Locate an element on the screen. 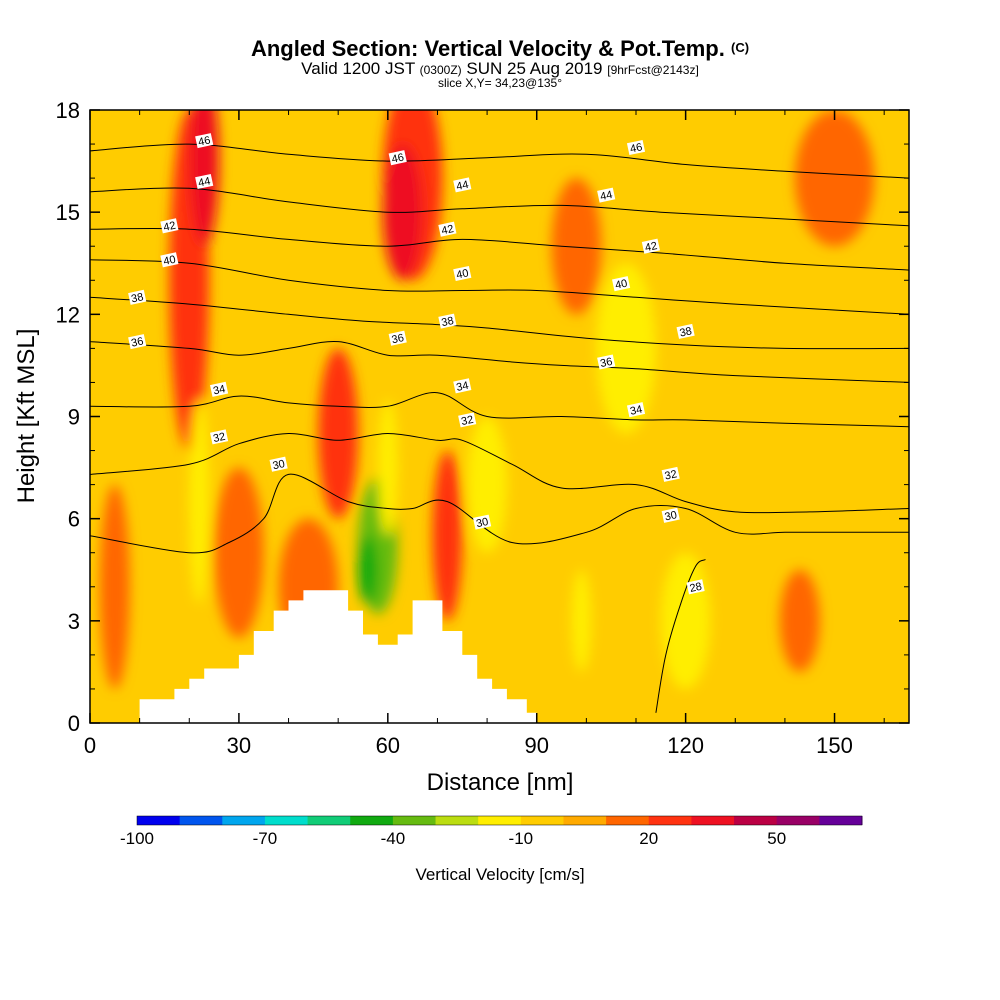  colorbar-frame is located at coordinates (499, 820).